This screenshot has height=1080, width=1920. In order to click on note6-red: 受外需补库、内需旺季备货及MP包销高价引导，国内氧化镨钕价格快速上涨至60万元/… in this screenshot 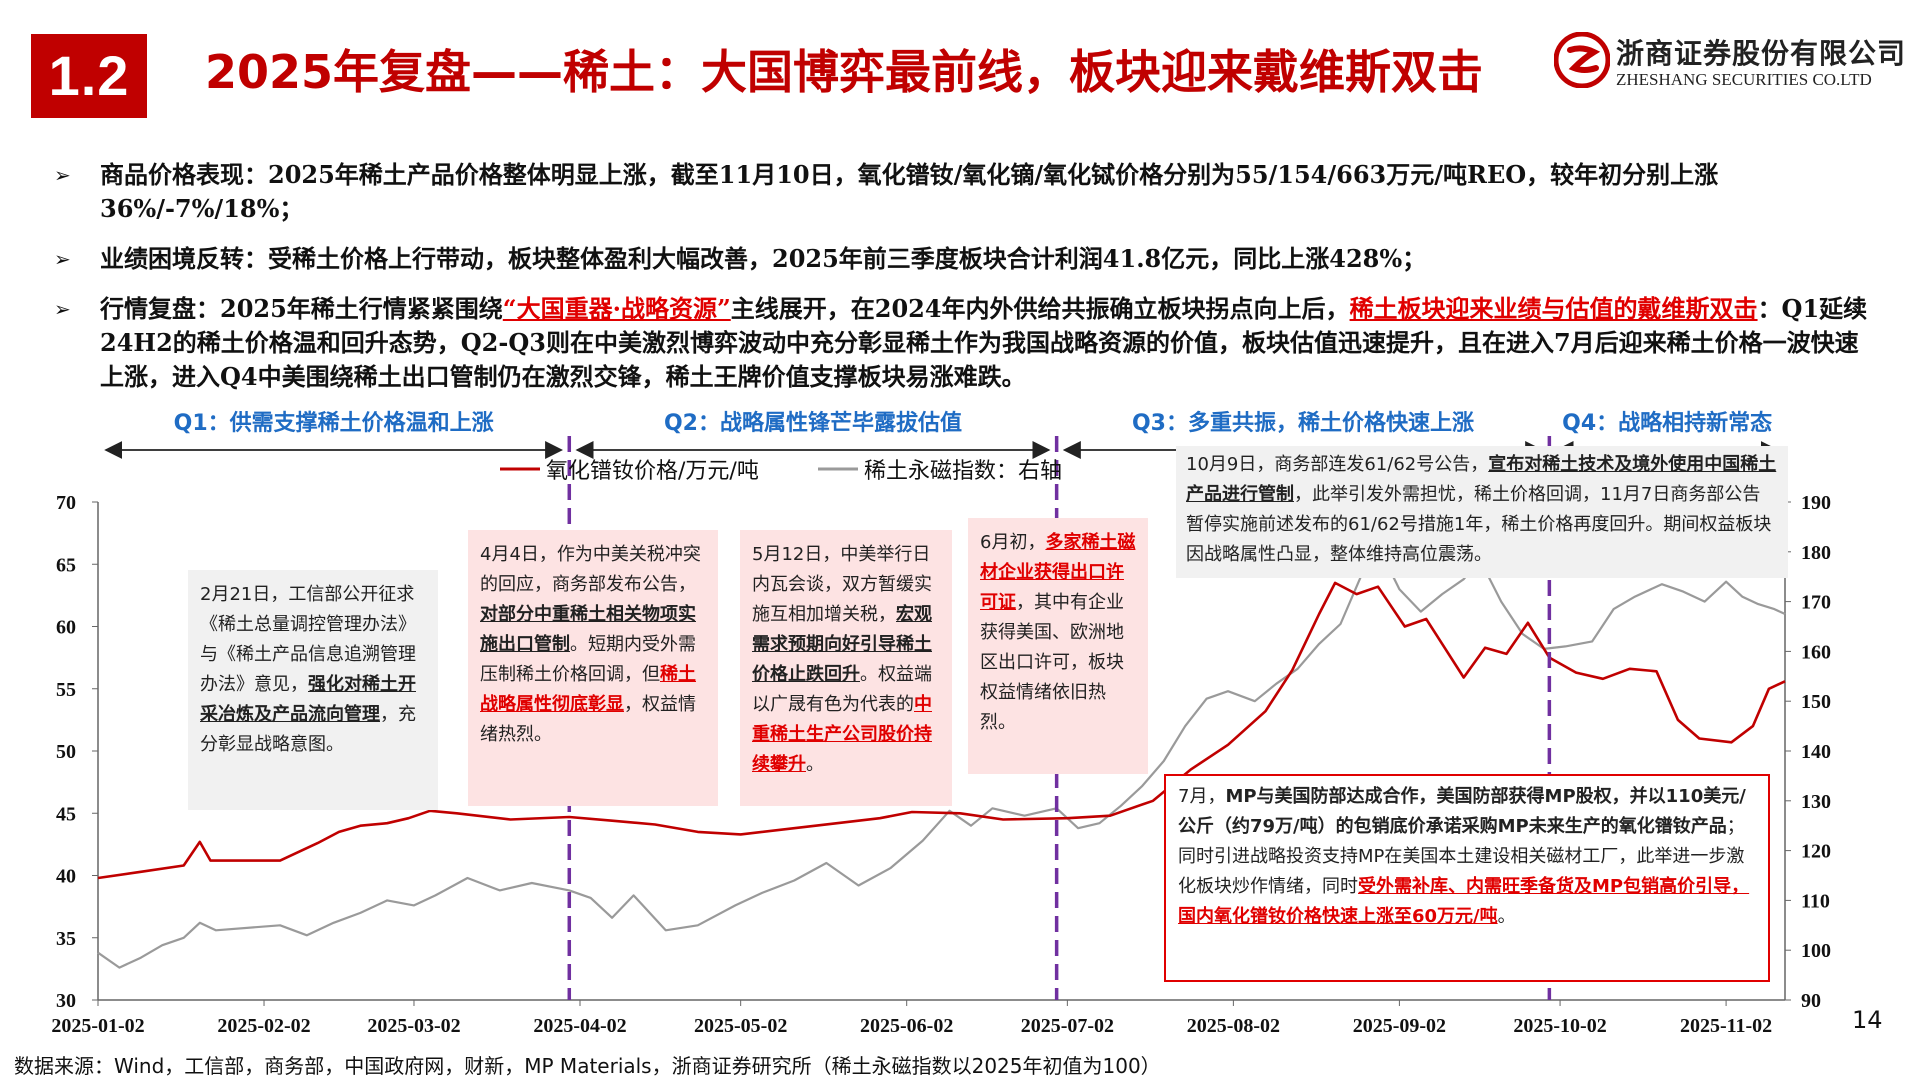, I will do `click(1464, 901)`.